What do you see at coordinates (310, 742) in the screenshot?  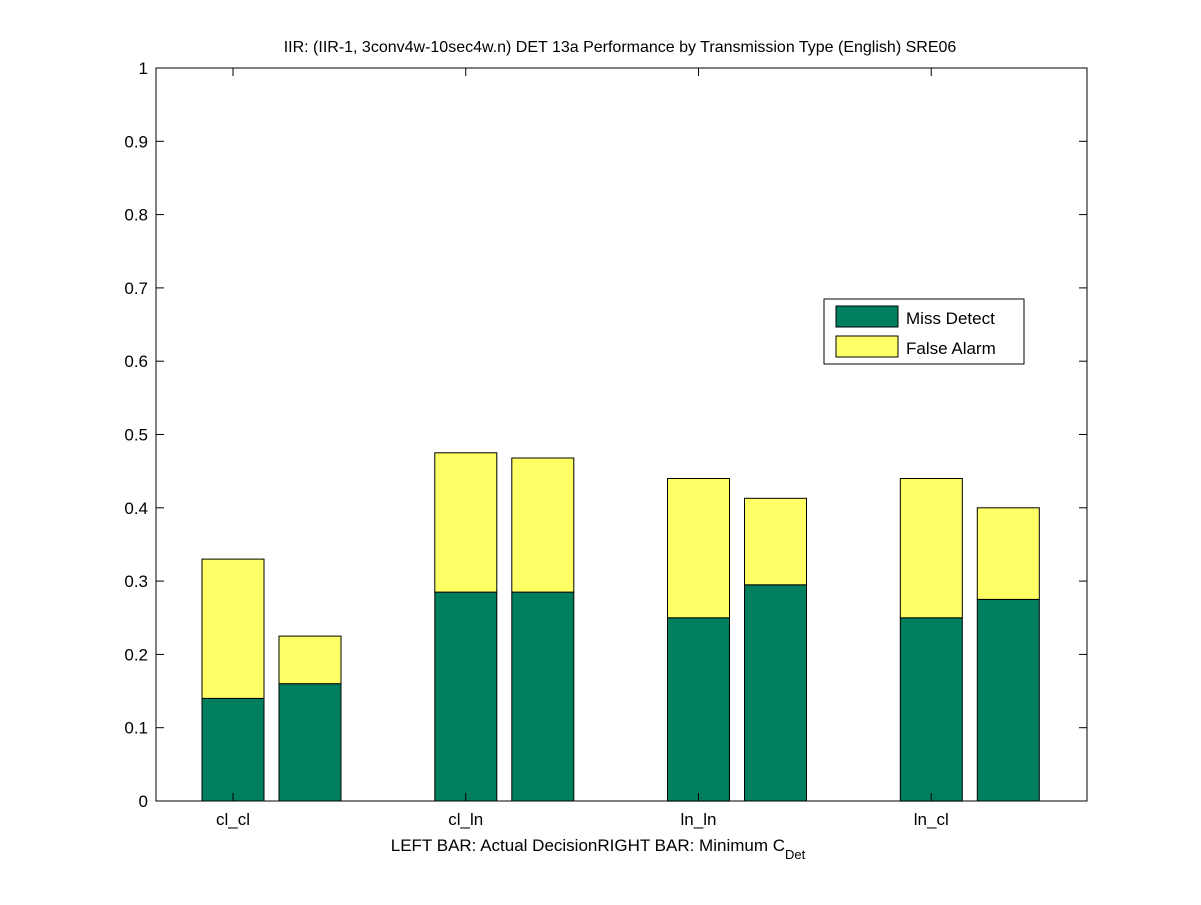 I see `bar-cl_cl-min-miss-detect` at bounding box center [310, 742].